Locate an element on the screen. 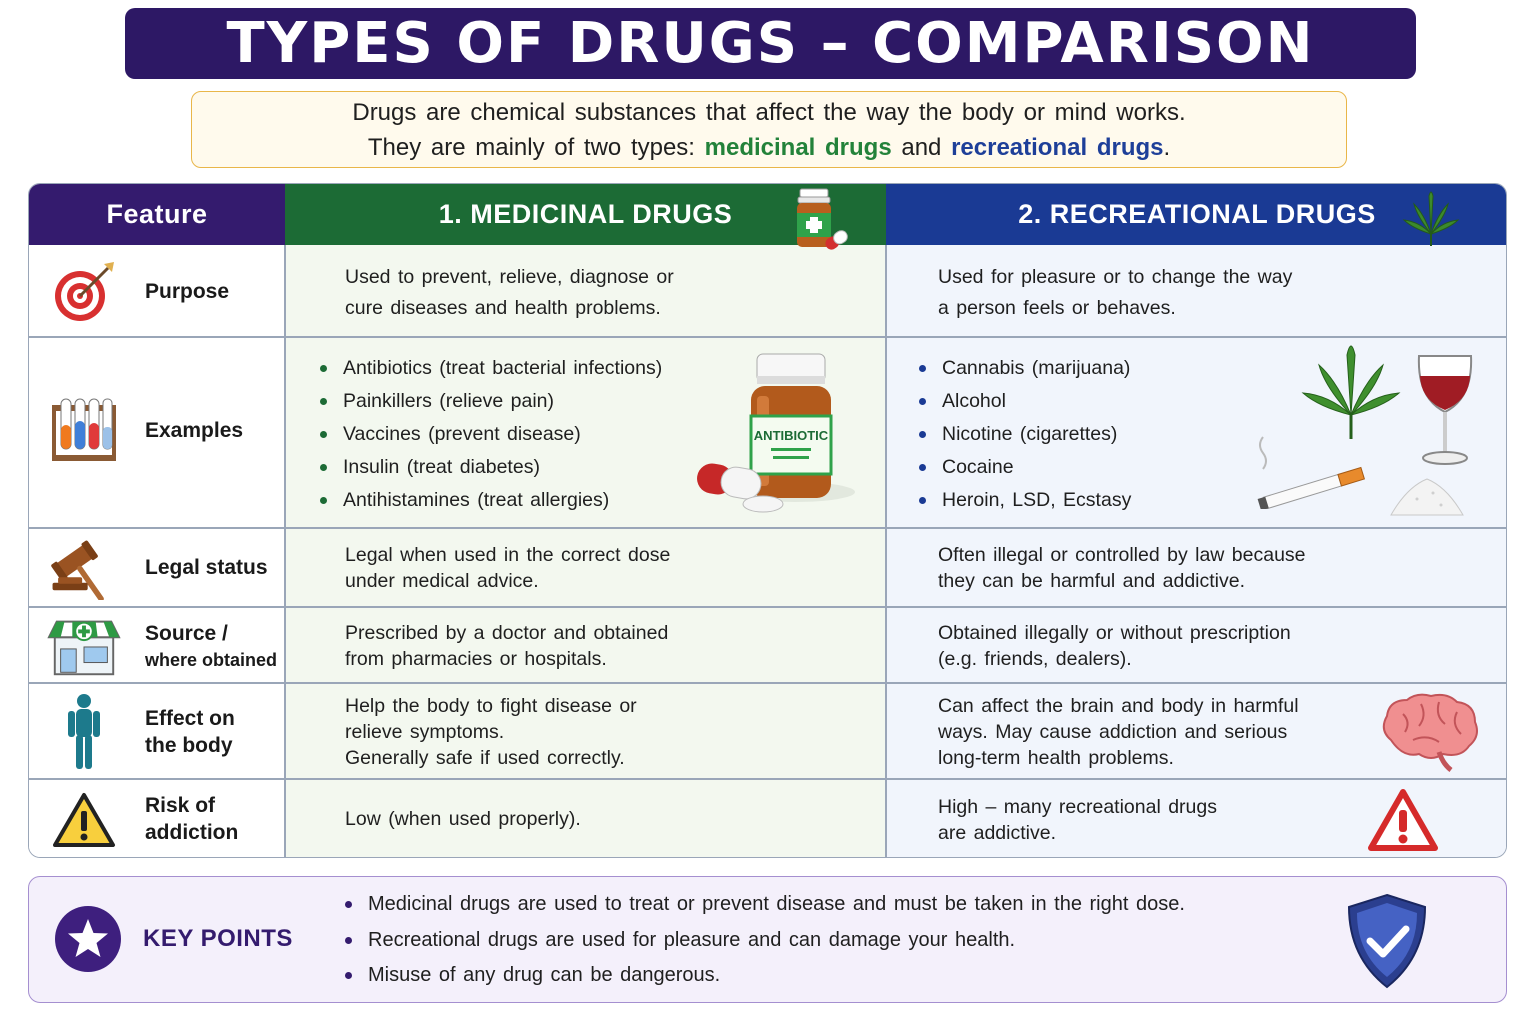 The height and width of the screenshot is (1024, 1536). wine-glass-icon is located at coordinates (1445, 410).